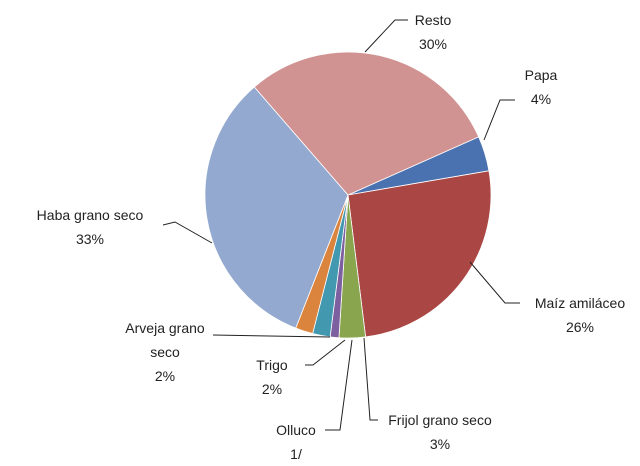  What do you see at coordinates (541, 99) in the screenshot?
I see `value-label: 4%` at bounding box center [541, 99].